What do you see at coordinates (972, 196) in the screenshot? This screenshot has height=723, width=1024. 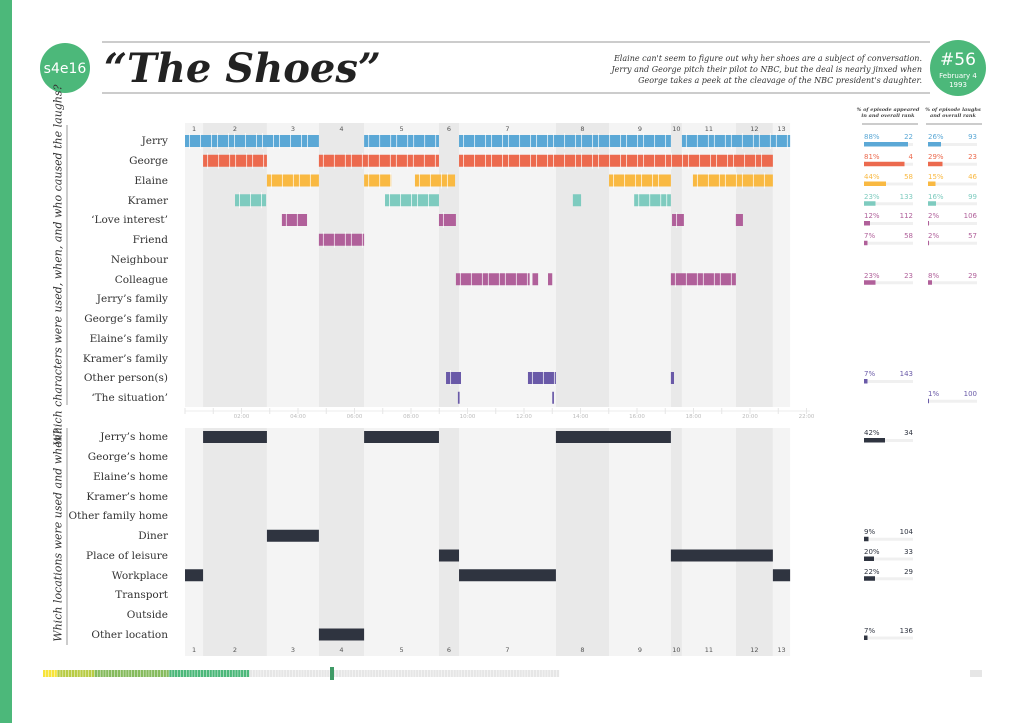 I see `laughs-rank: 99` at bounding box center [972, 196].